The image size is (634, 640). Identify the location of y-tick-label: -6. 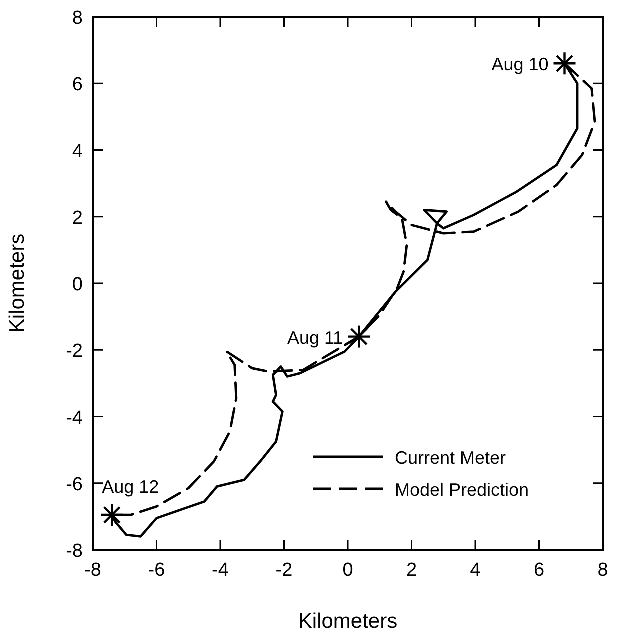
(74, 485).